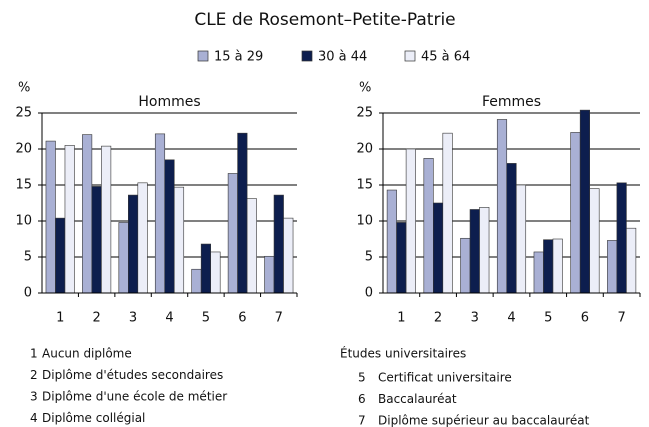 This screenshot has width=649, height=427. I want to click on note-text: Diplôme d'une école de métier, so click(134, 397).